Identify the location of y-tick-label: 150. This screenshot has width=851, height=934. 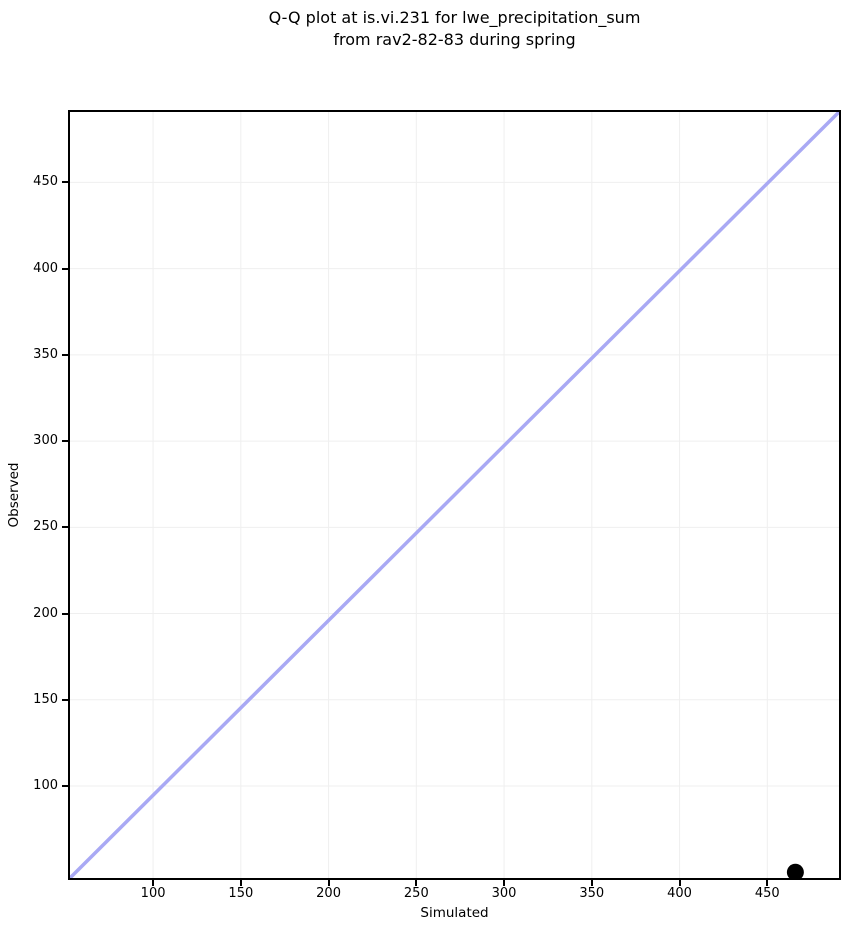
(45, 699).